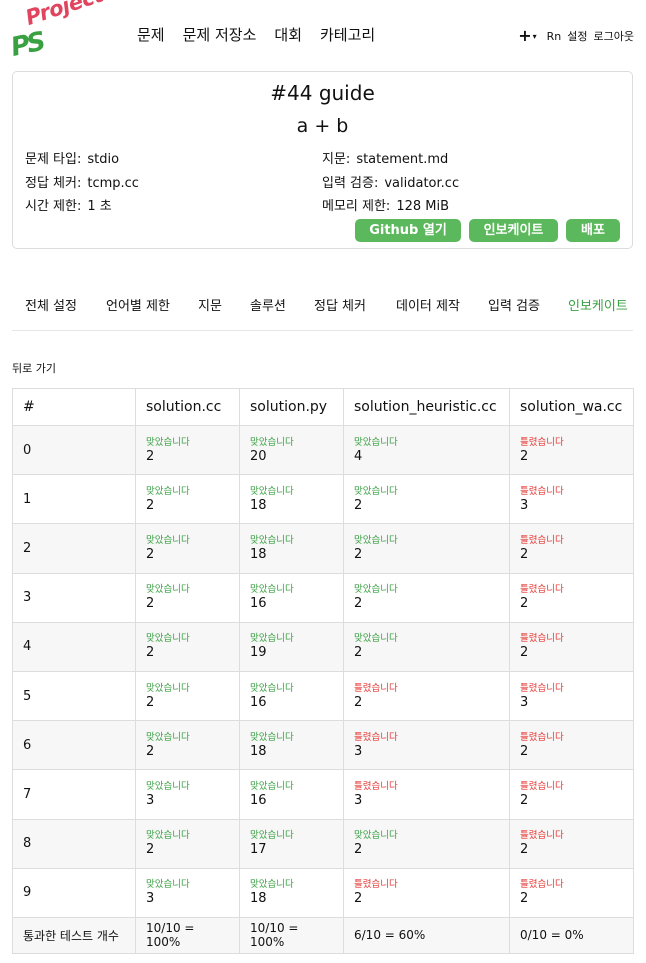  What do you see at coordinates (210, 306) in the screenshot?
I see `tab-statement: 지문` at bounding box center [210, 306].